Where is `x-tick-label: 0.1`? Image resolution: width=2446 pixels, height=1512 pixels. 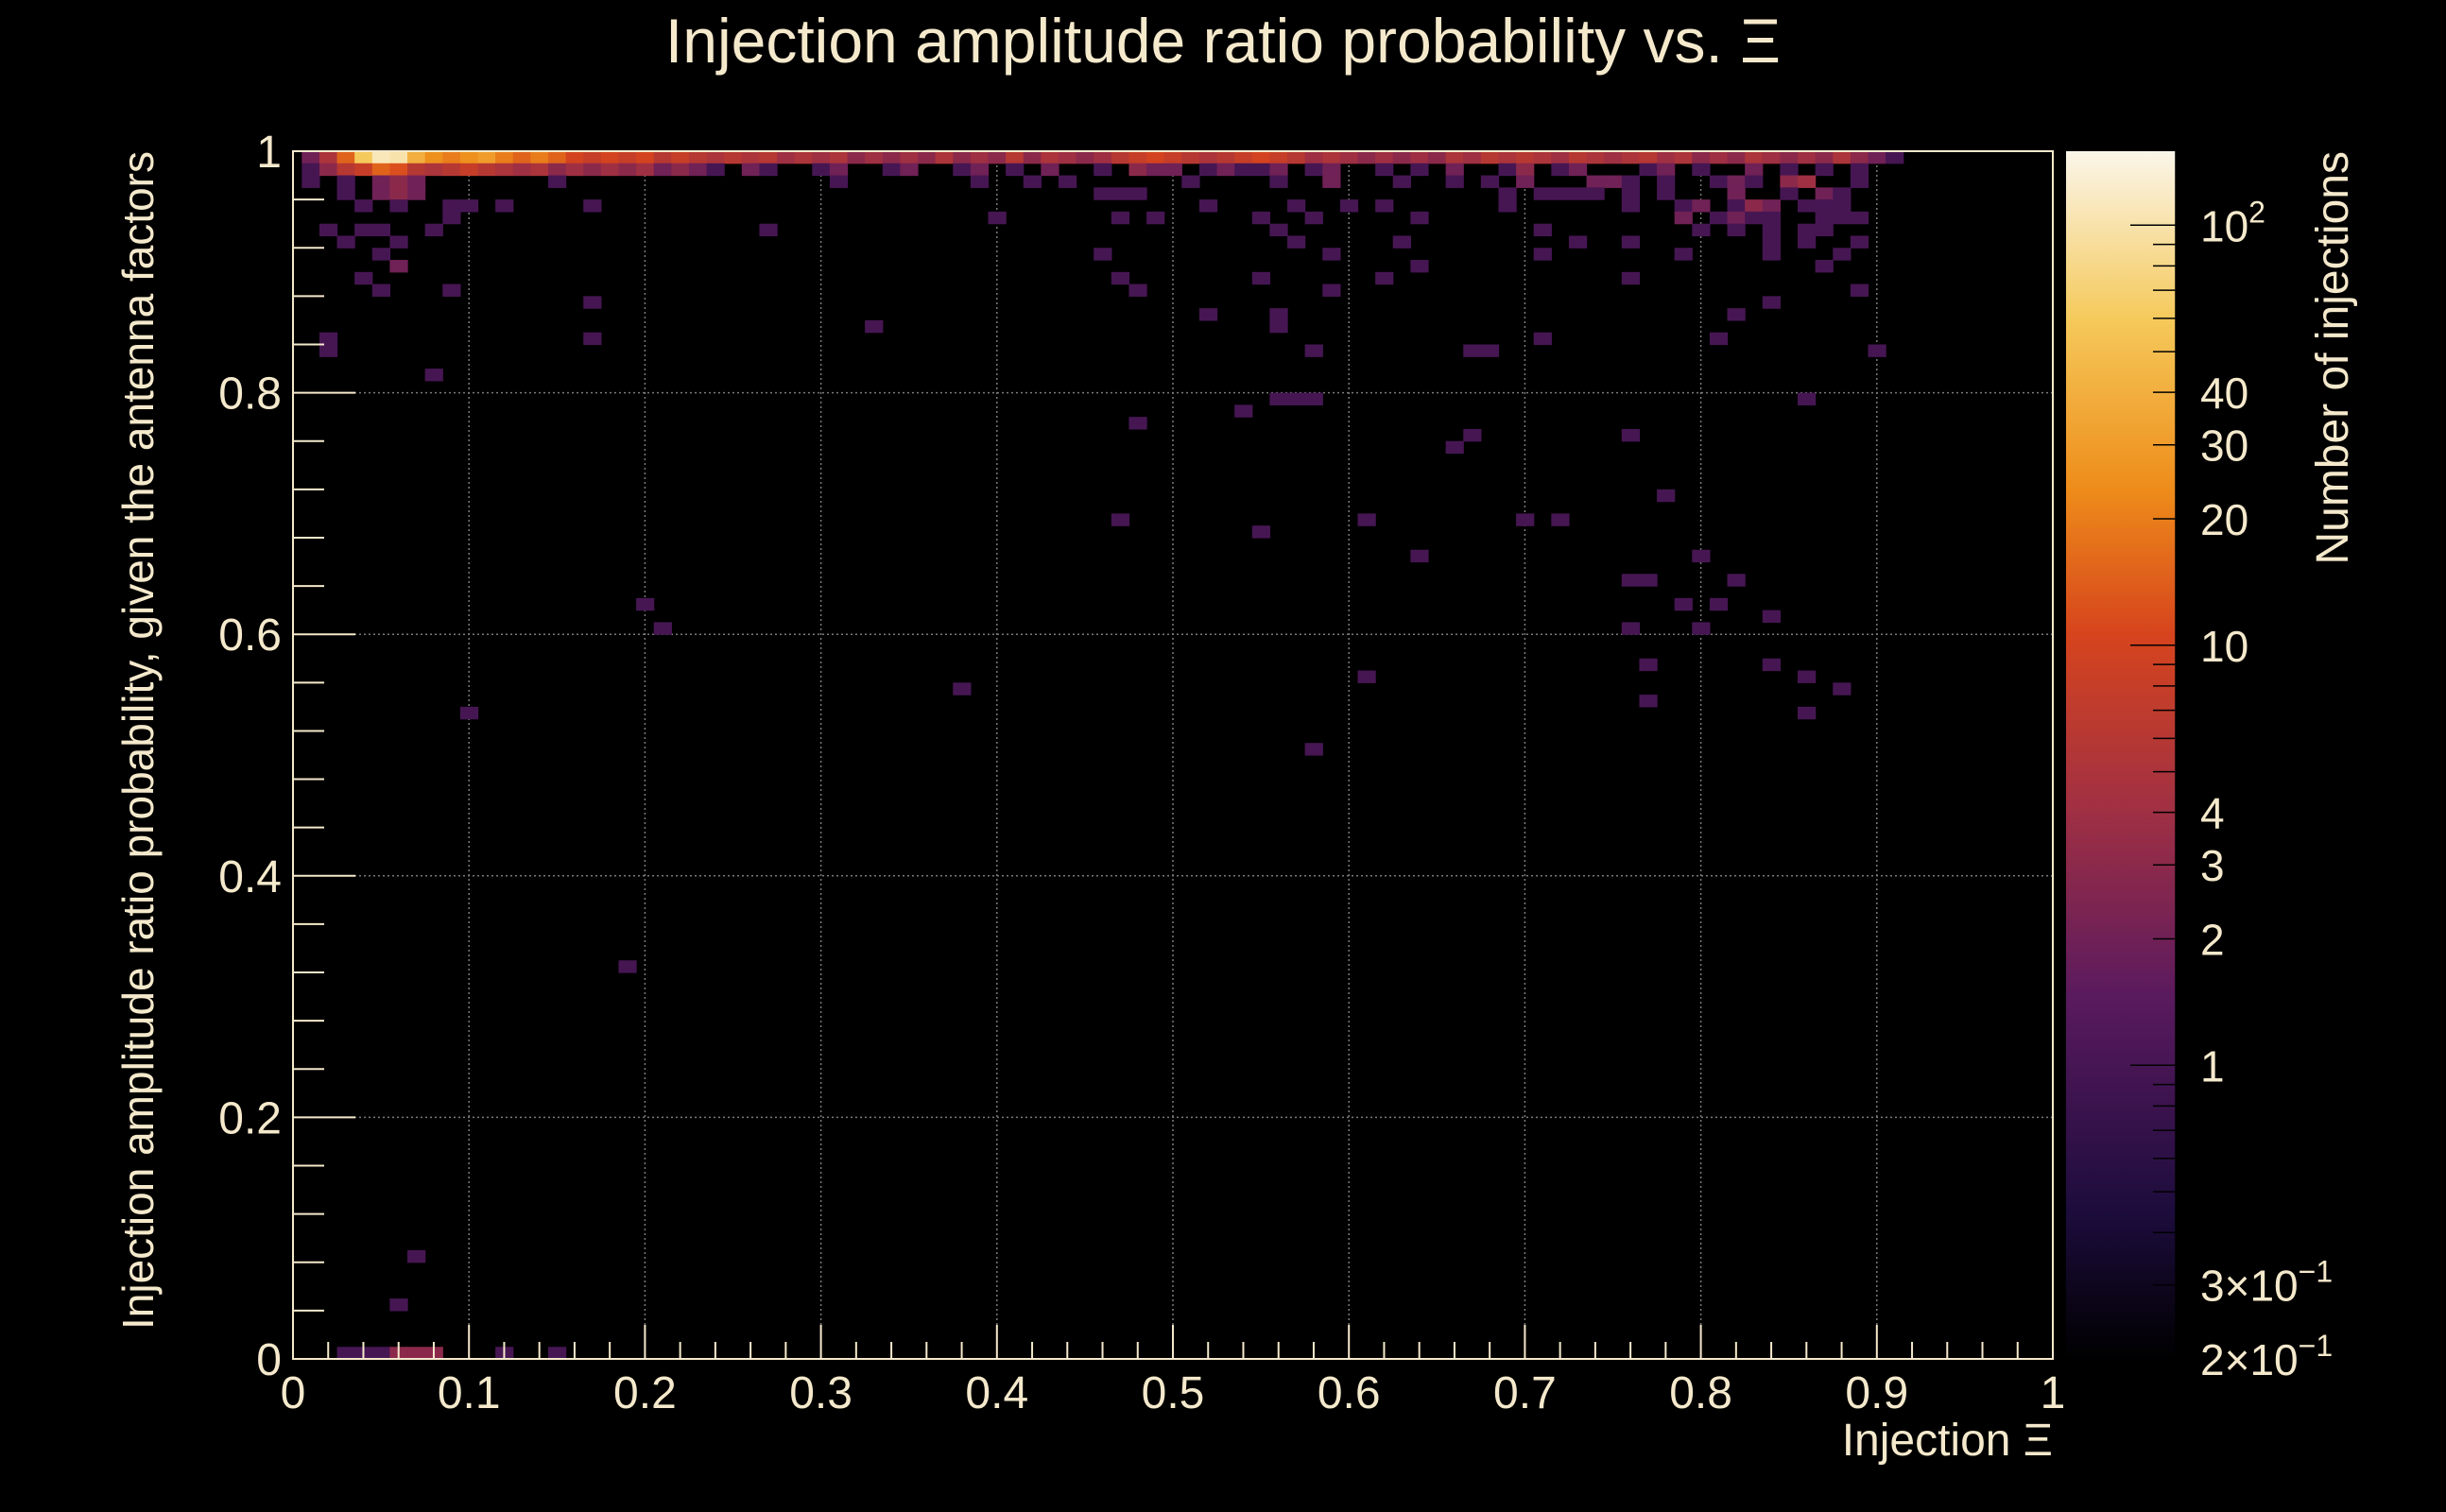 x-tick-label: 0.1 is located at coordinates (469, 1393).